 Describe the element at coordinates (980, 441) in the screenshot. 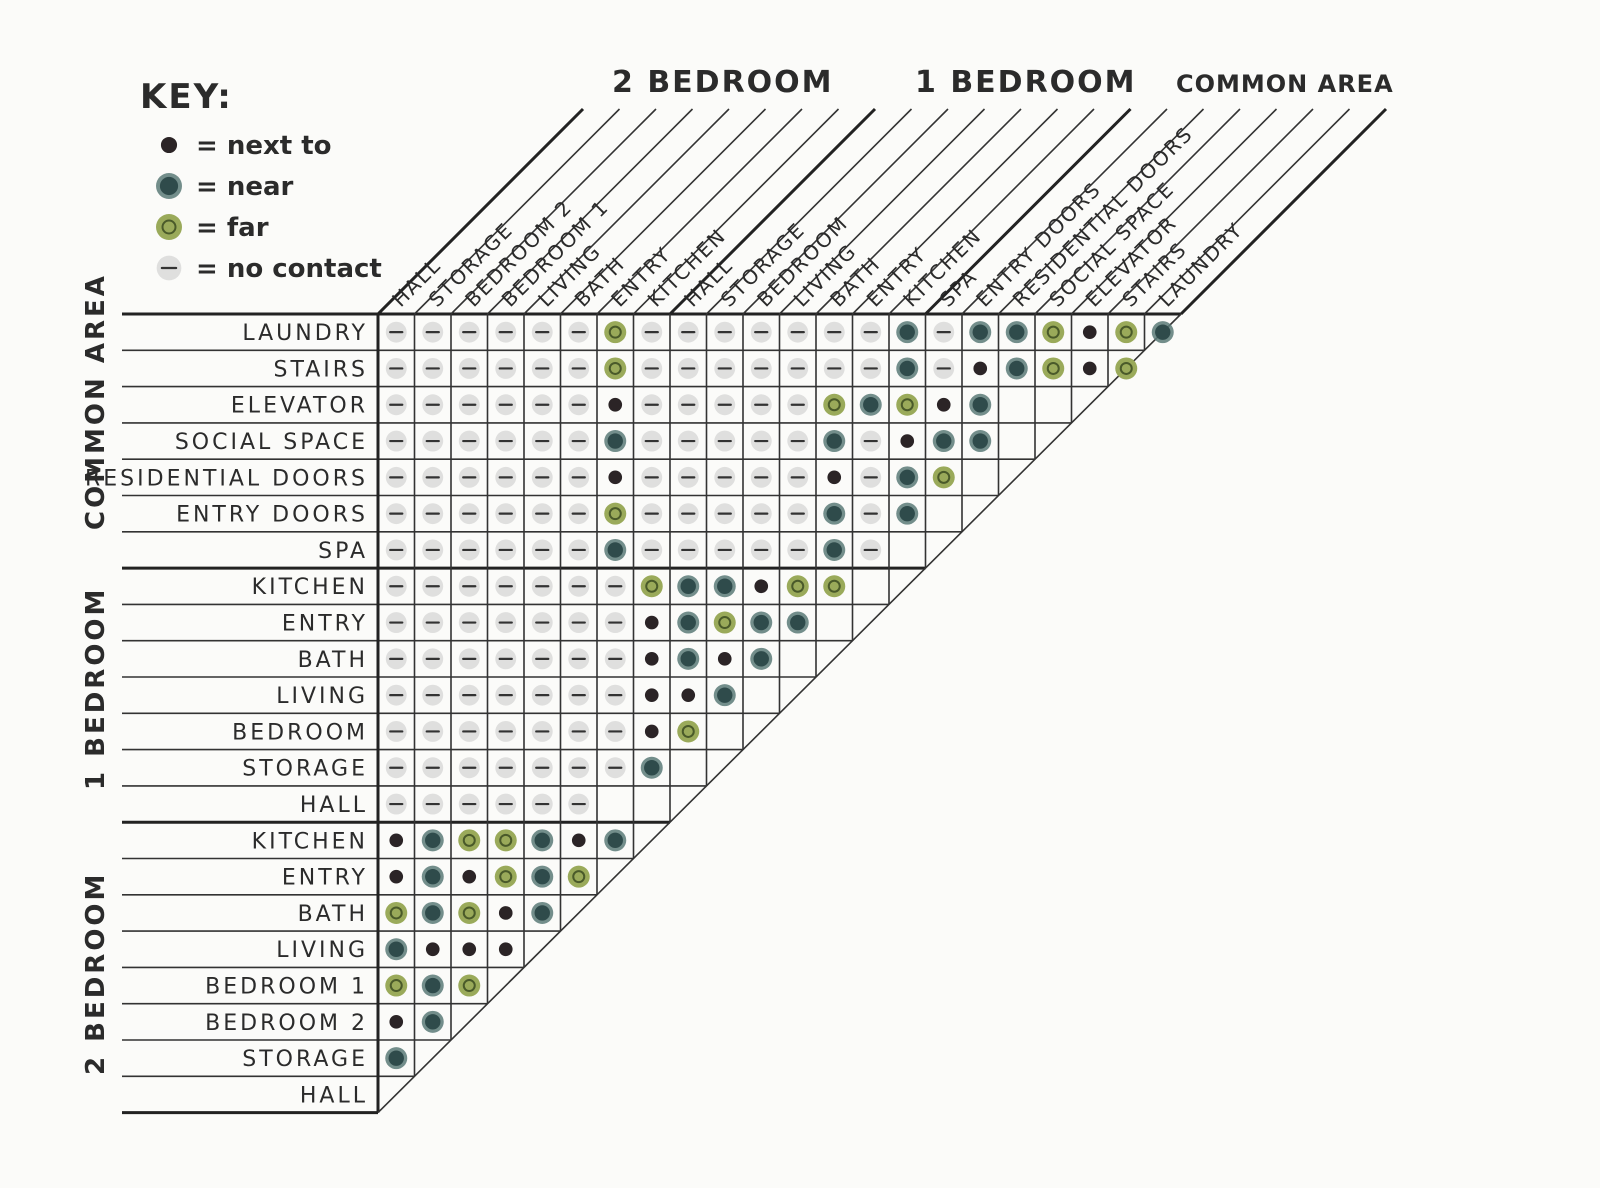

I see `cell-r3-c16` at that location.